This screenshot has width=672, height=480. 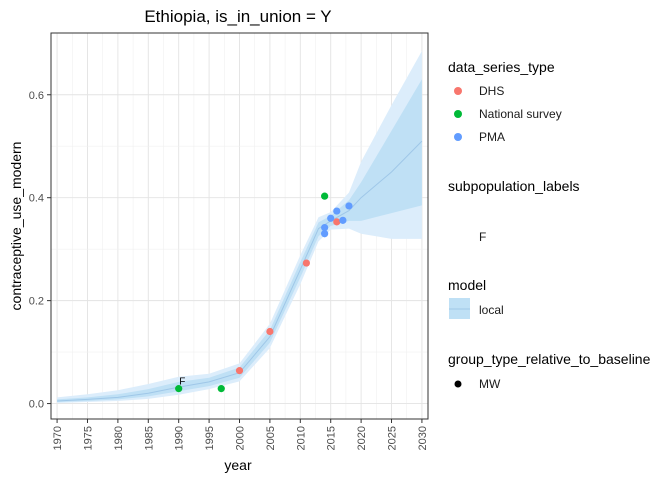 I want to click on y-tick-label: 0.6, so click(x=36, y=96).